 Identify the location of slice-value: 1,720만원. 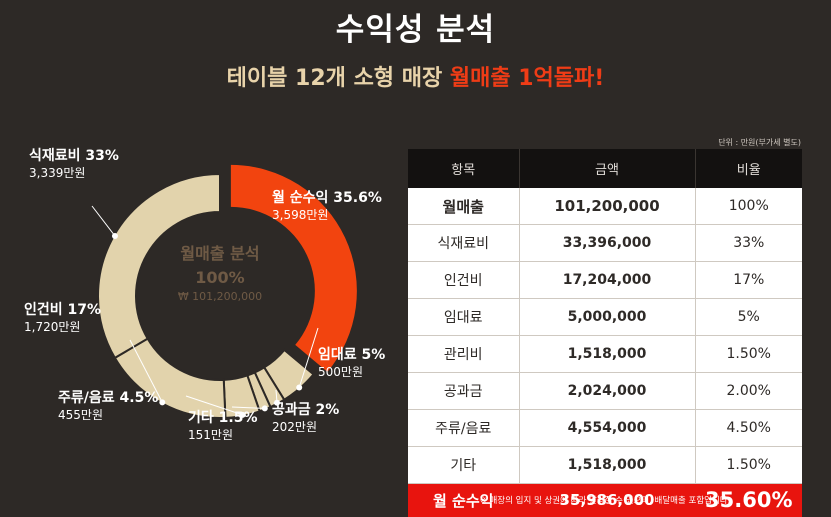
(52, 326).